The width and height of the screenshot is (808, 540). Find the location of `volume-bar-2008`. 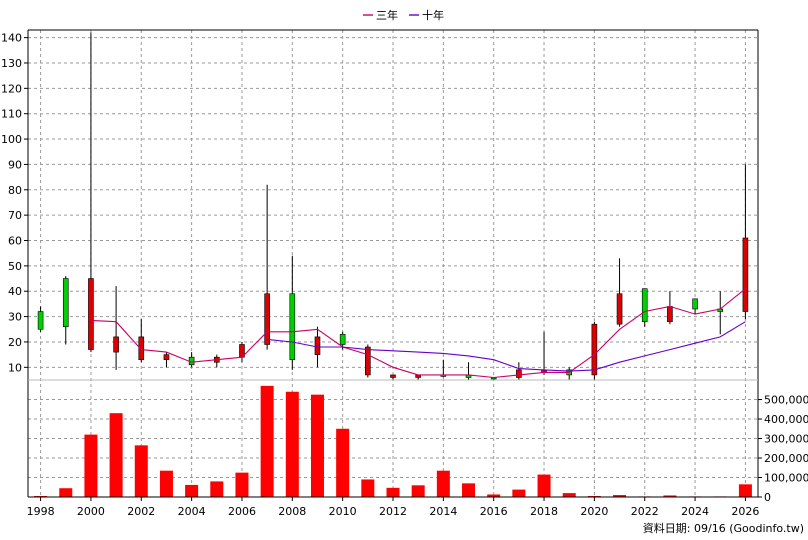

volume-bar-2008 is located at coordinates (292, 444).